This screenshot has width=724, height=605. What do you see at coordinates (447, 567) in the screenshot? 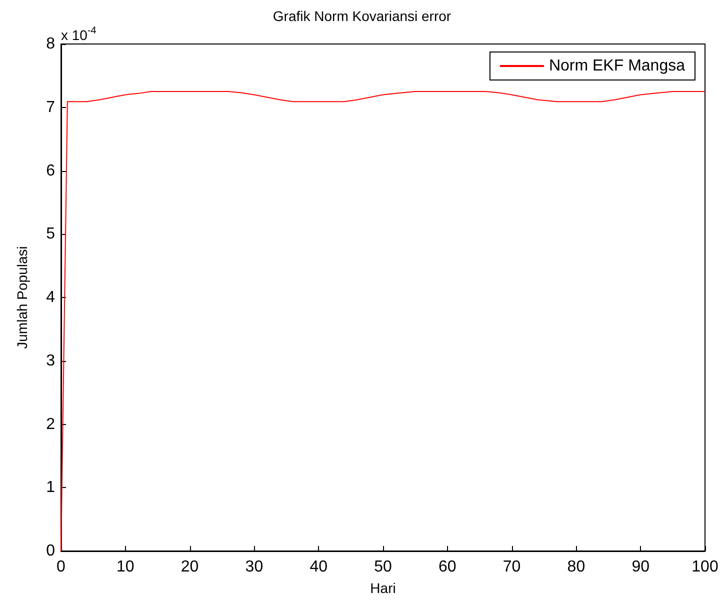
I see `x-tick-label: 60` at bounding box center [447, 567].